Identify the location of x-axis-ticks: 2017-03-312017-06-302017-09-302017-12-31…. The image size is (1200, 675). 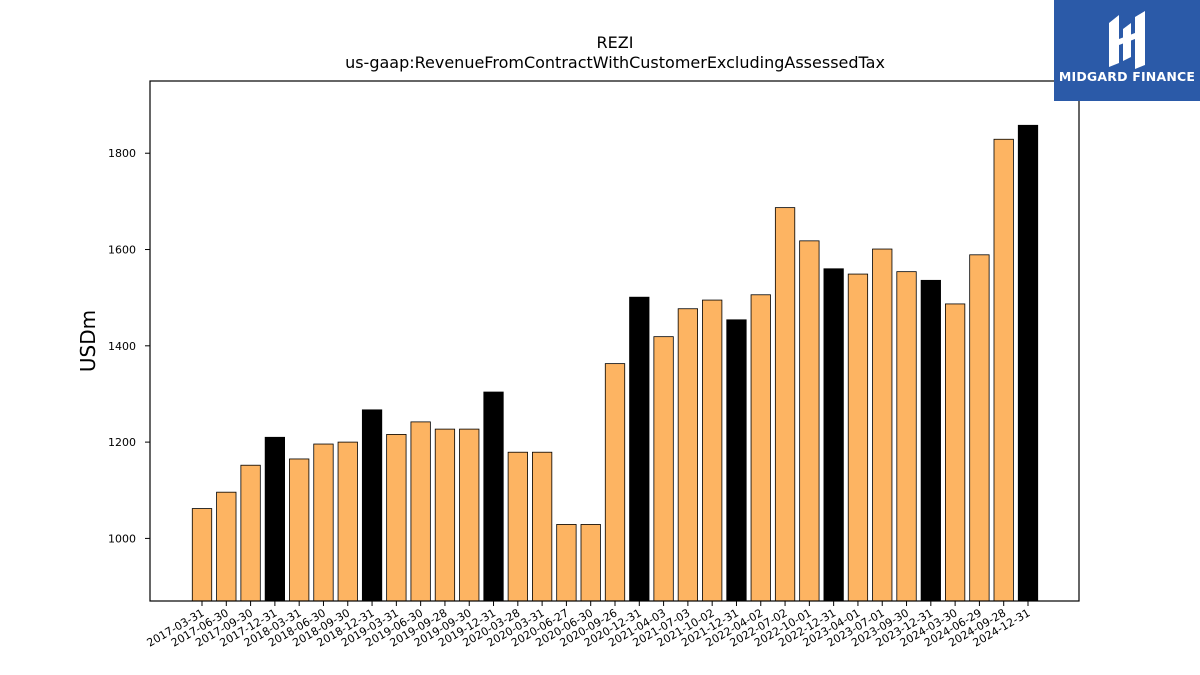
(589, 625).